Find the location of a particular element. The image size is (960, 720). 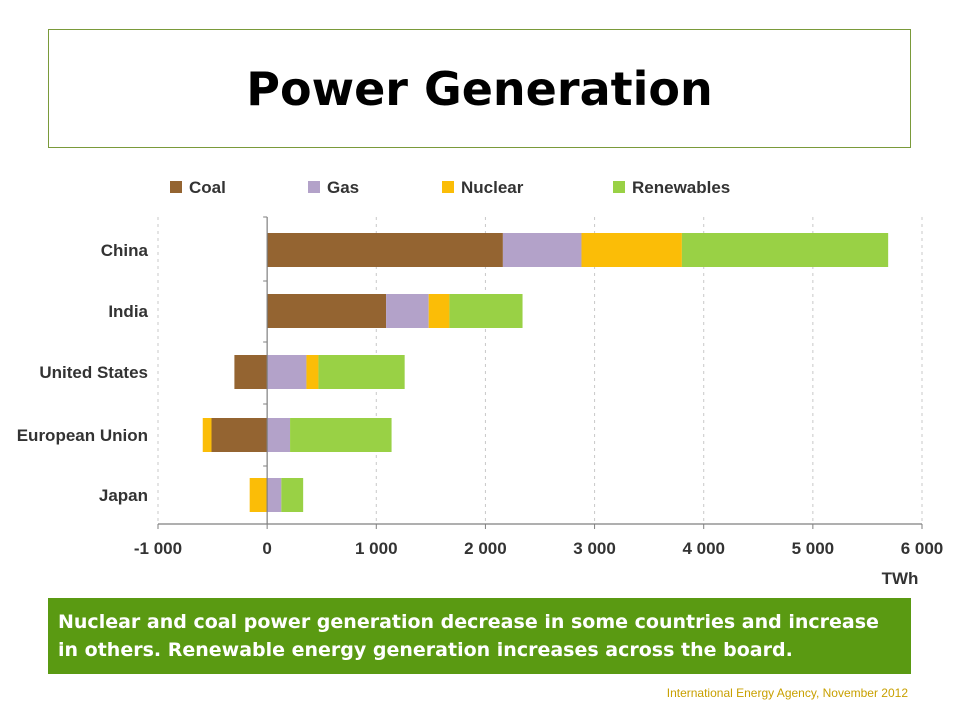

category-label: Japan is located at coordinates (123, 495).